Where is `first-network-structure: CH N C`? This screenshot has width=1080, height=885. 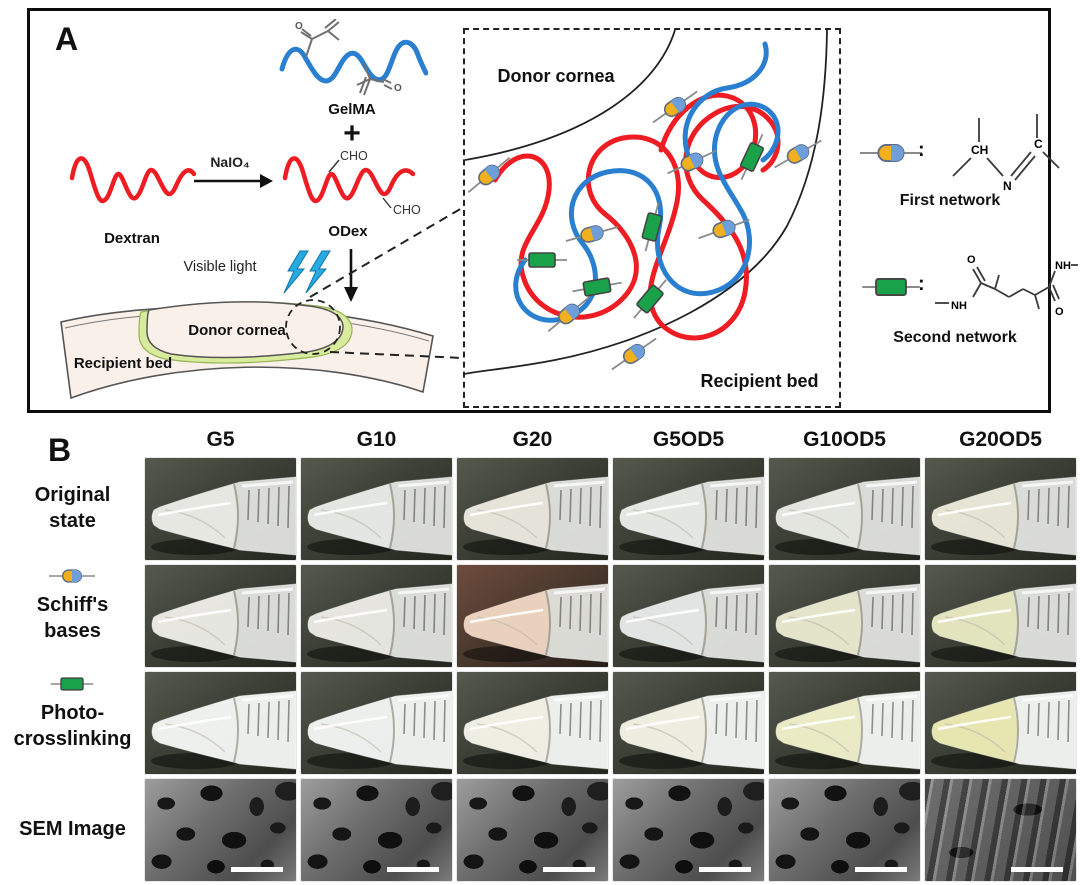 first-network-structure: CH N C is located at coordinates (1006, 153).